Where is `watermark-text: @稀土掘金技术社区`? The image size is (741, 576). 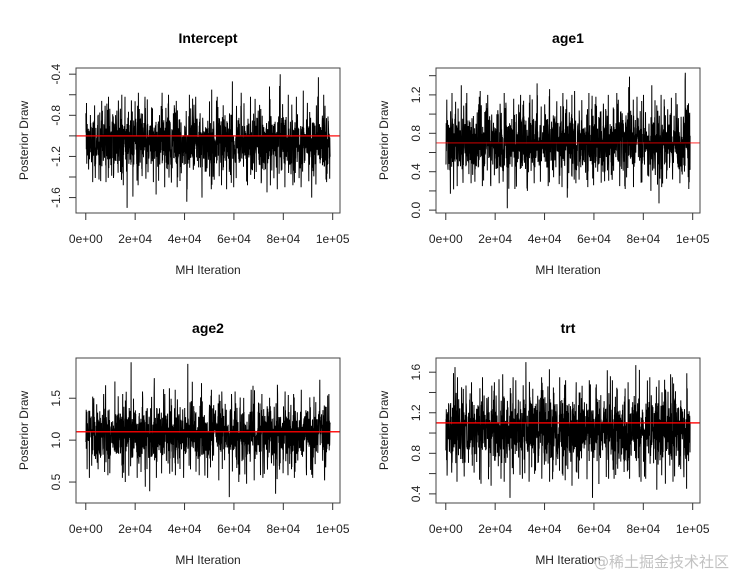
watermark-text: @稀土掘金技术社区 is located at coordinates (661, 562).